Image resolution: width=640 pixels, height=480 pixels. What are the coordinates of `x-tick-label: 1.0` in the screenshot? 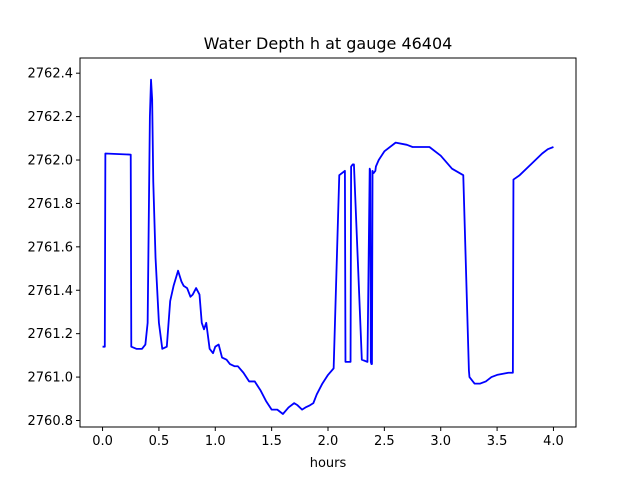 It's located at (215, 441).